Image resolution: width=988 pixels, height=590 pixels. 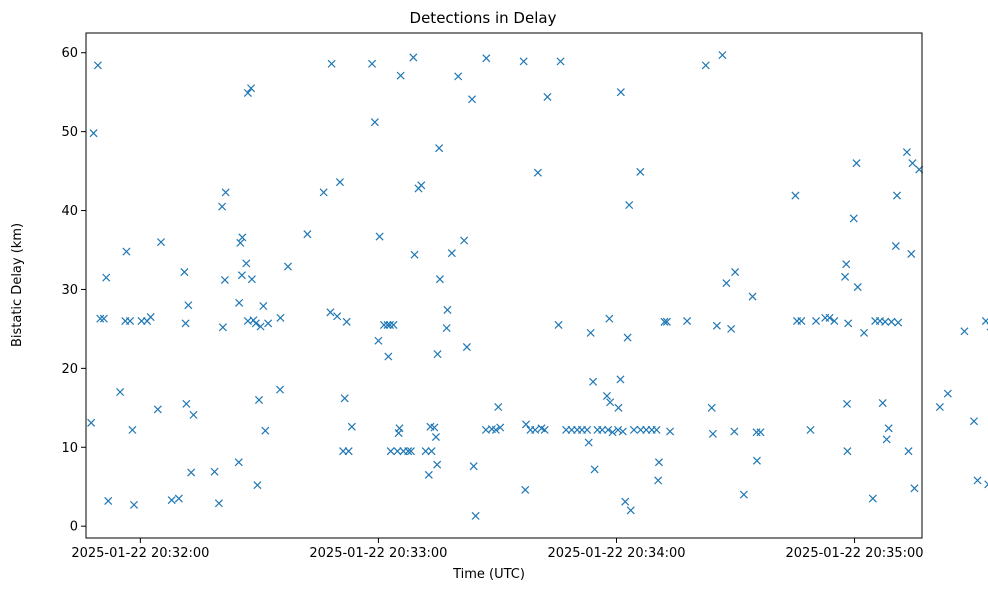 I want to click on y-tick-label: 20, so click(x=69, y=369).